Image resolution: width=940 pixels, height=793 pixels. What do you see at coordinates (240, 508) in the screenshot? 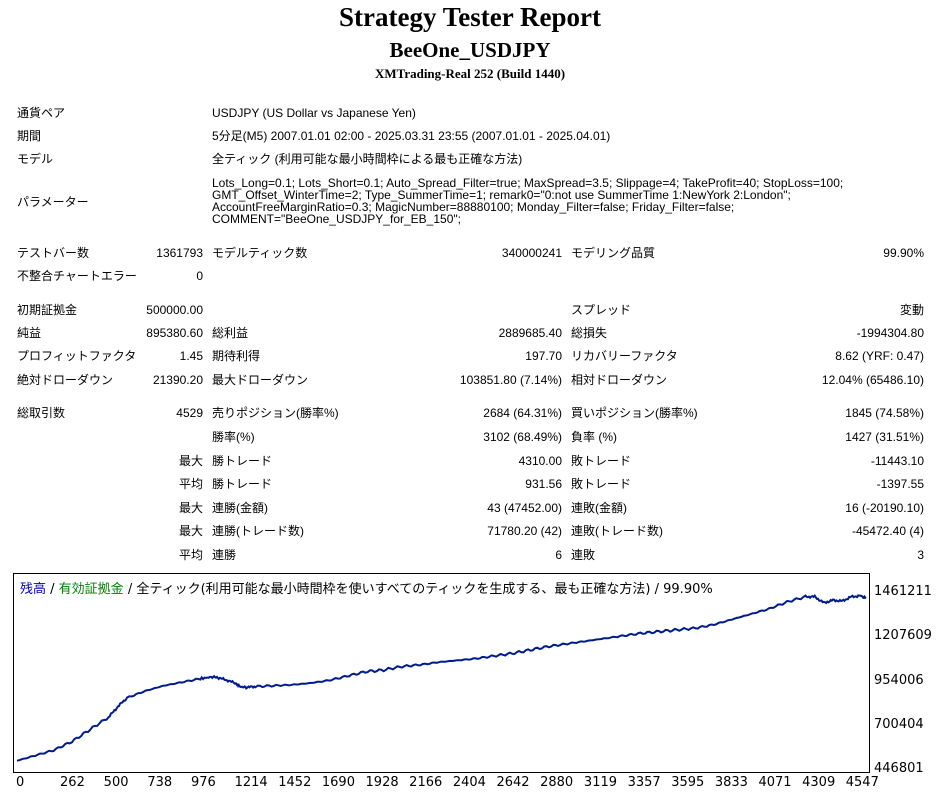
I see `consecutive-wins-label: 連勝(金額)` at bounding box center [240, 508].